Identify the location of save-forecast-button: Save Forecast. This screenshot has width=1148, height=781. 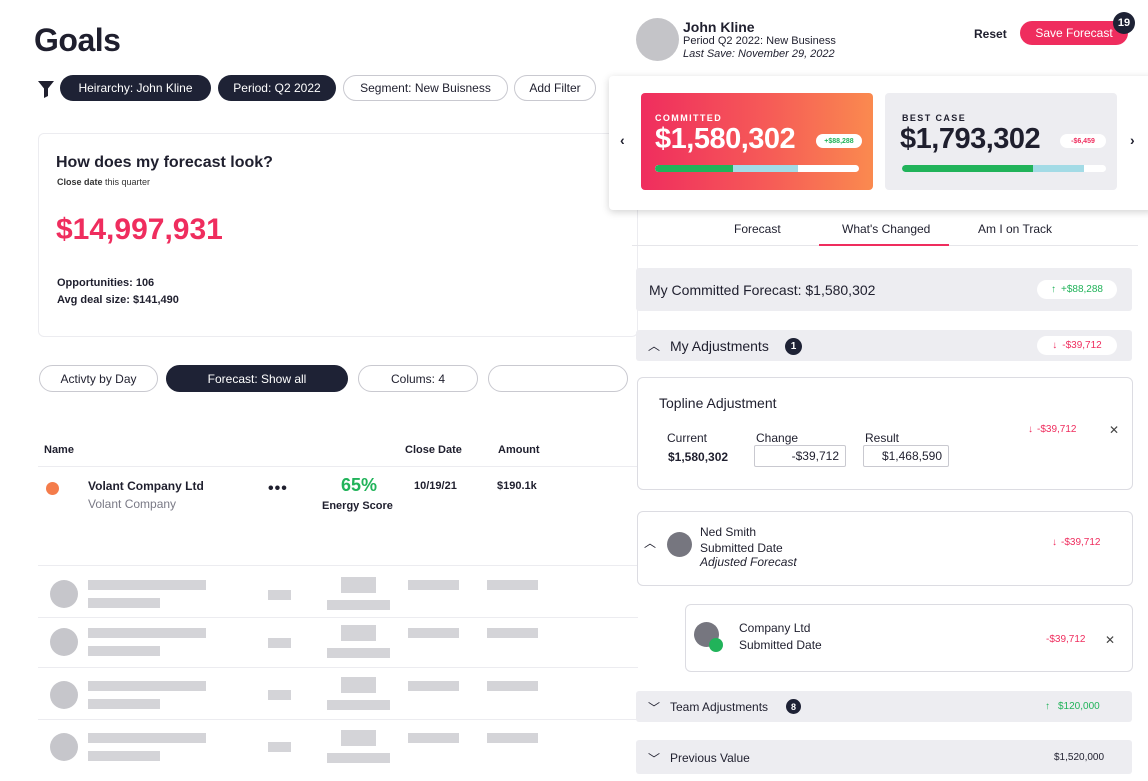
(1074, 33).